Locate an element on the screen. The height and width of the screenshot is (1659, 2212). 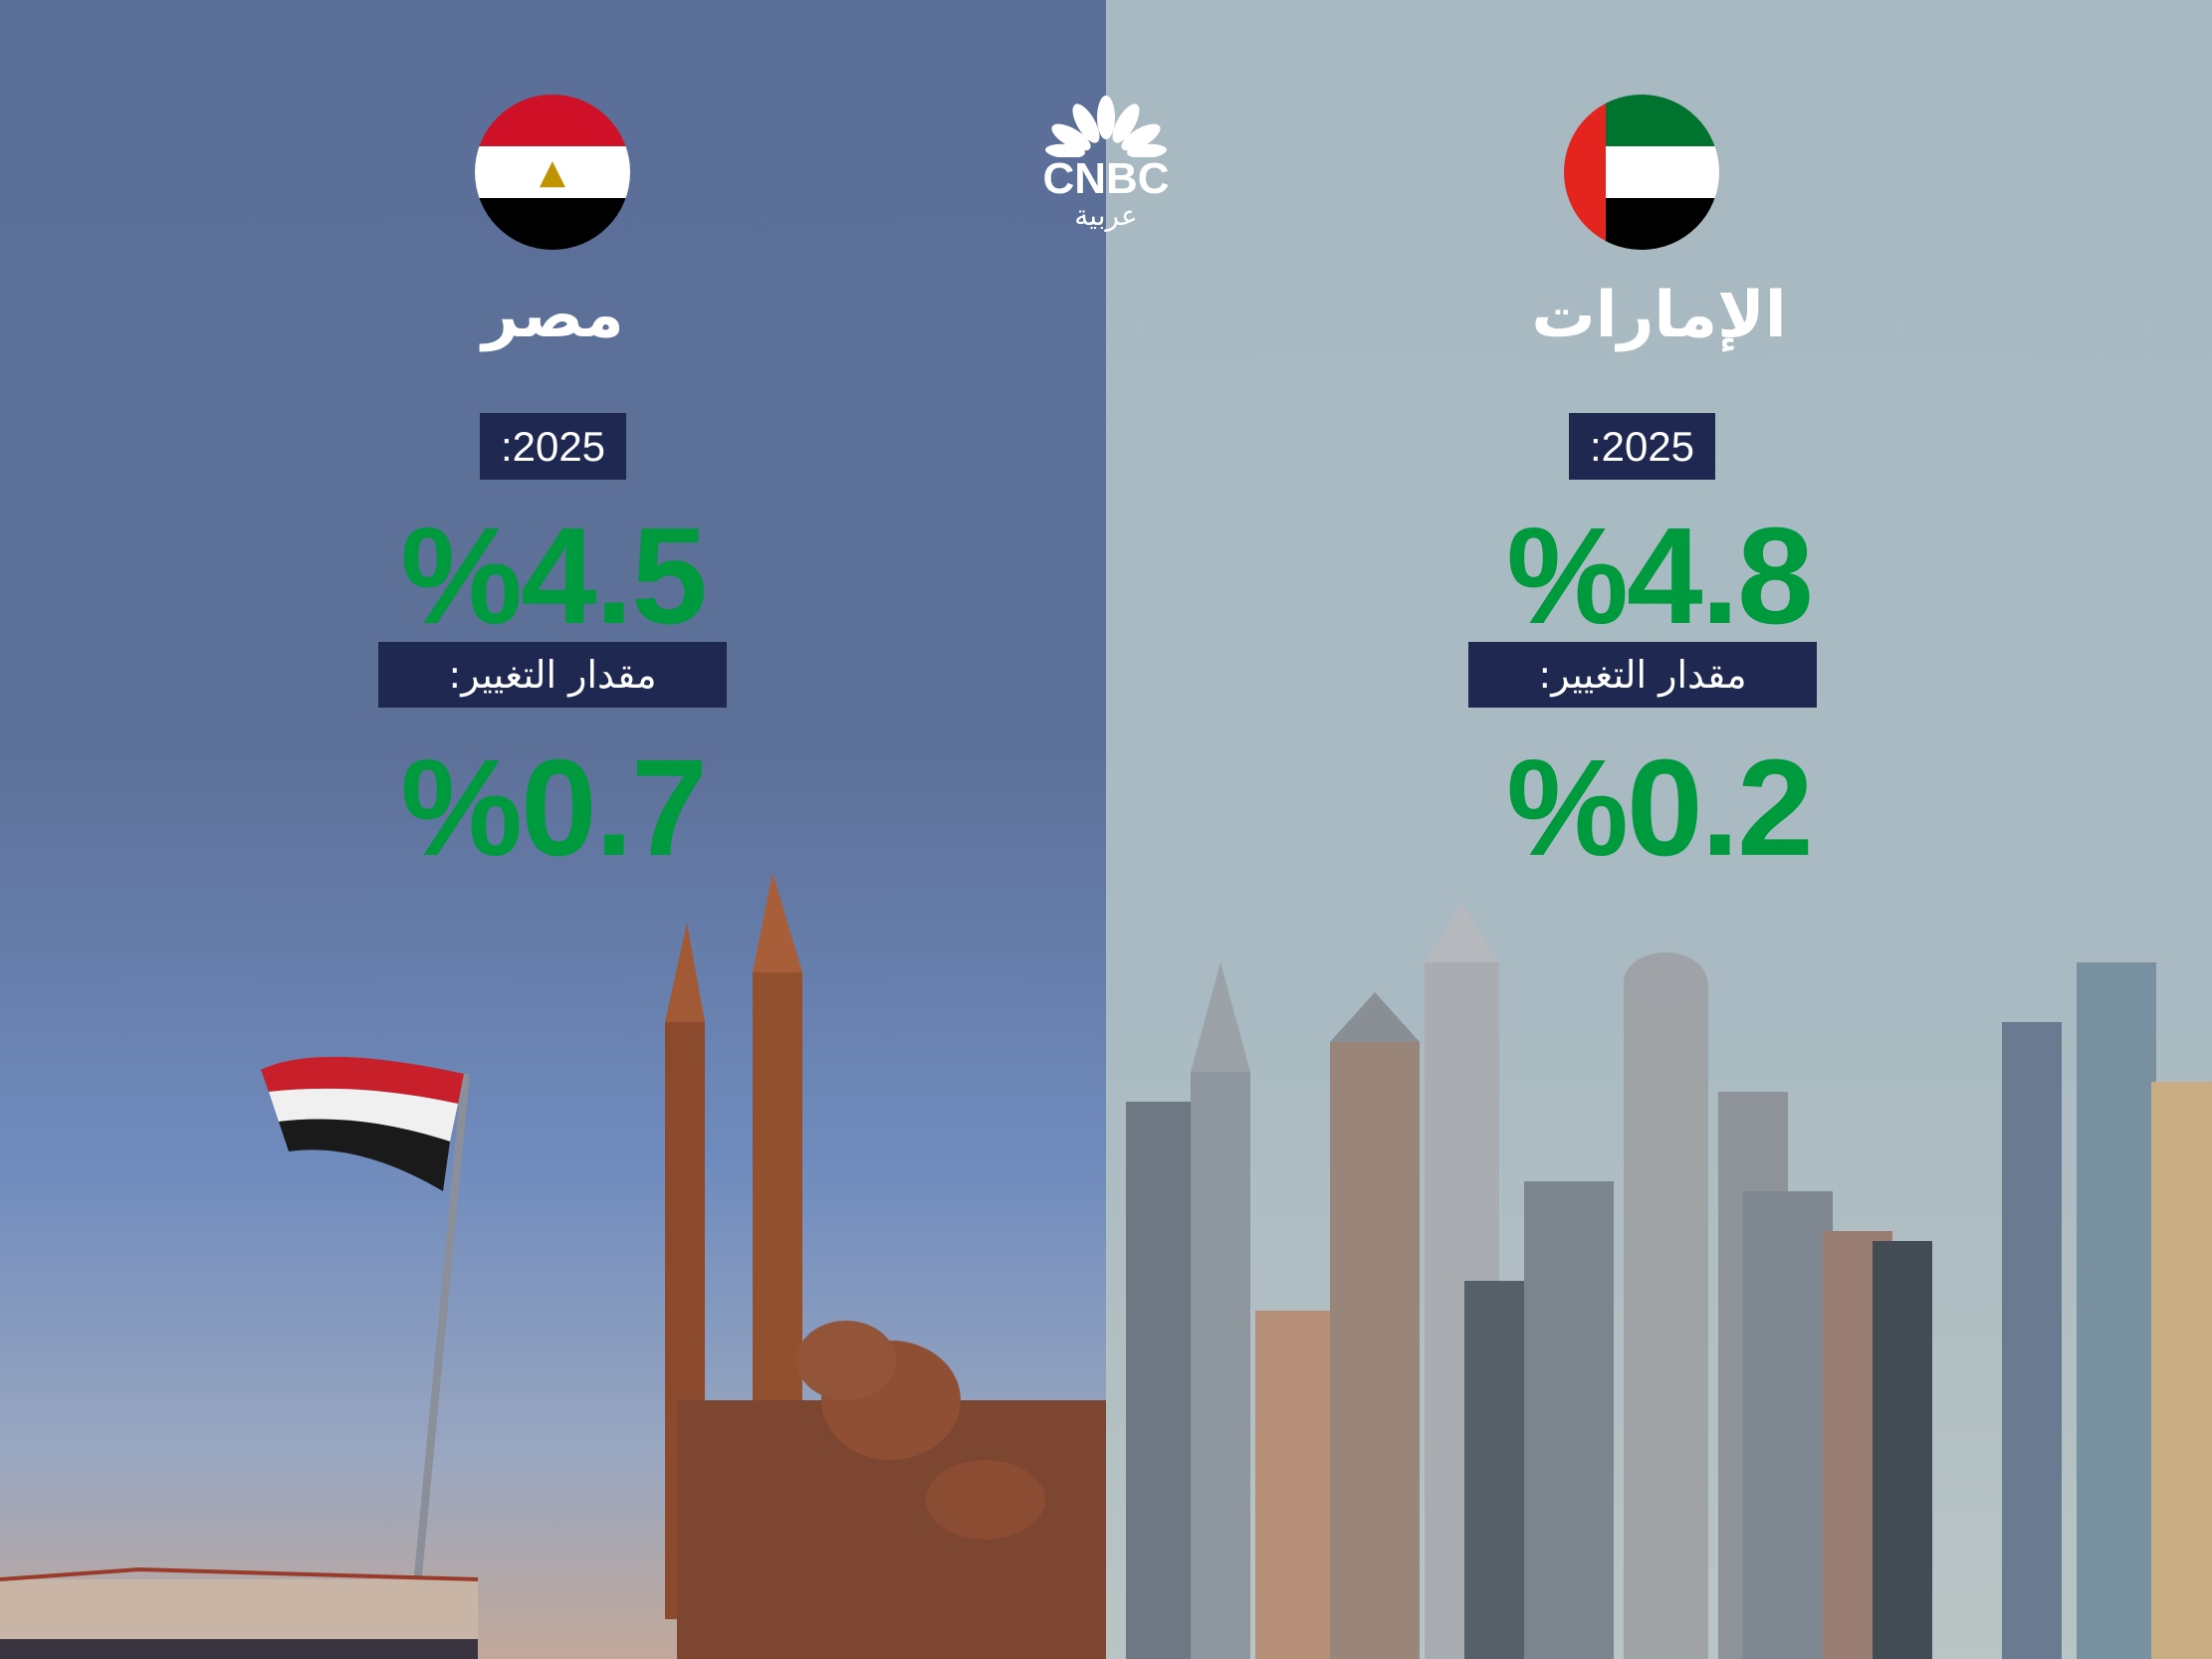
uae-title: الإمارات is located at coordinates (1659, 315).